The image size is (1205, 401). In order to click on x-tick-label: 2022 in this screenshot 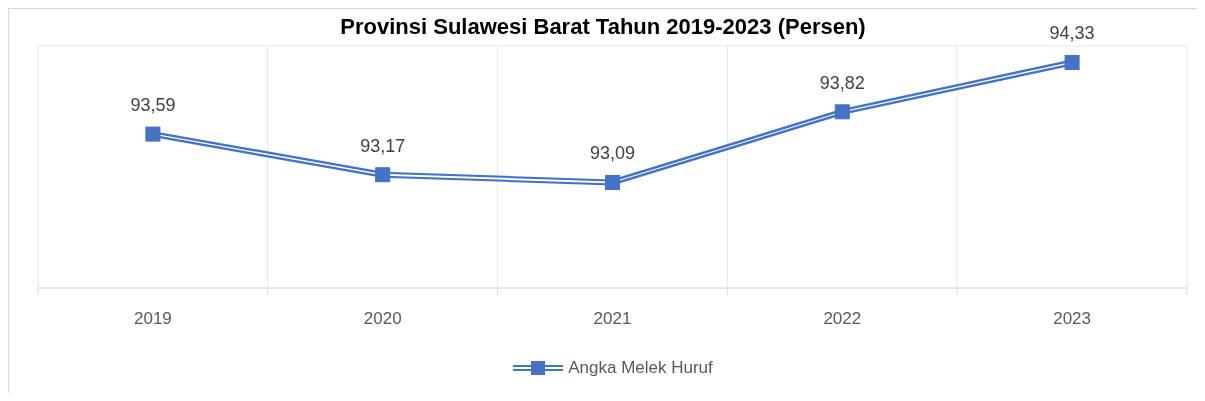, I will do `click(842, 318)`.